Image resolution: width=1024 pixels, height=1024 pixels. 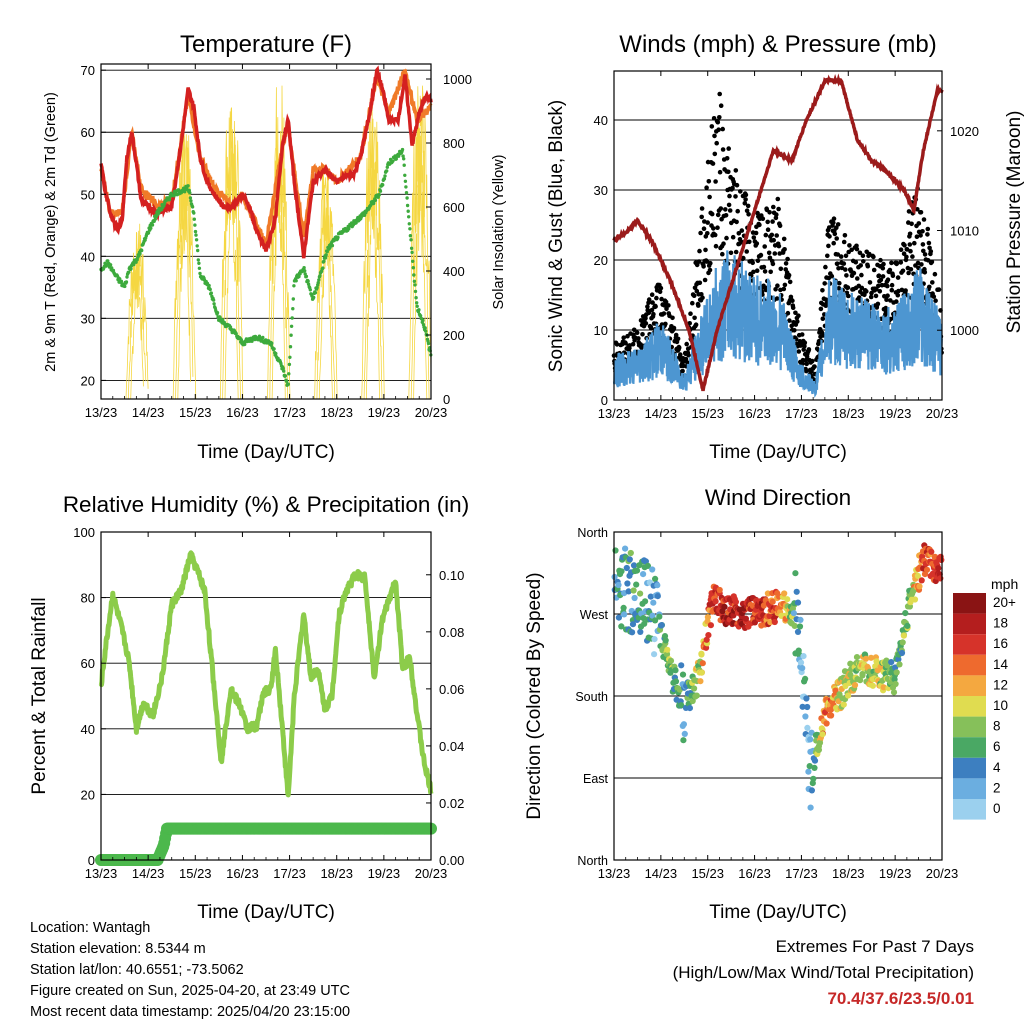 What do you see at coordinates (431, 412) in the screenshot?
I see `temperature-x-tick-label: 20/23` at bounding box center [431, 412].